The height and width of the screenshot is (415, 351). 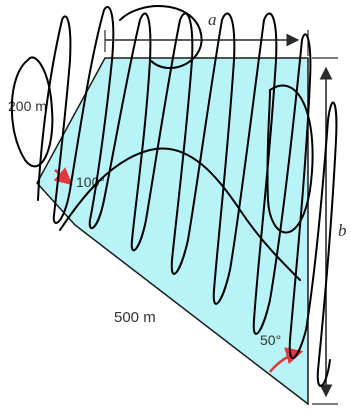 I want to click on angle-left-arrow, so click(x=63, y=176).